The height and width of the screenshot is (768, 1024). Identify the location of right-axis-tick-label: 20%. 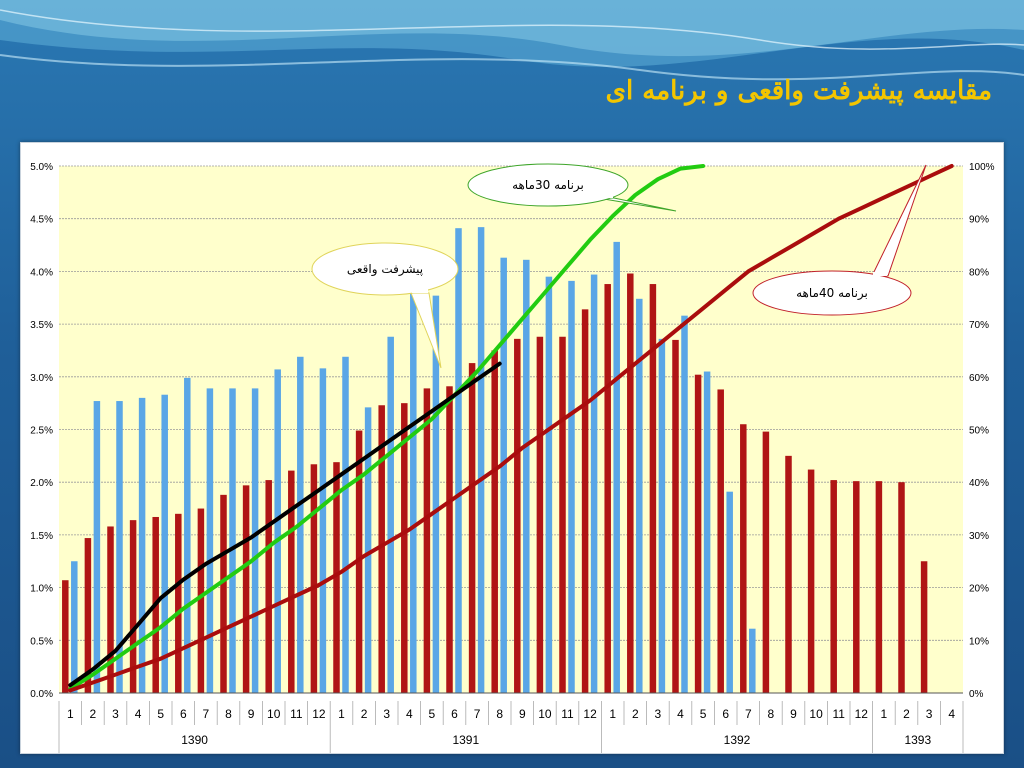
(979, 589).